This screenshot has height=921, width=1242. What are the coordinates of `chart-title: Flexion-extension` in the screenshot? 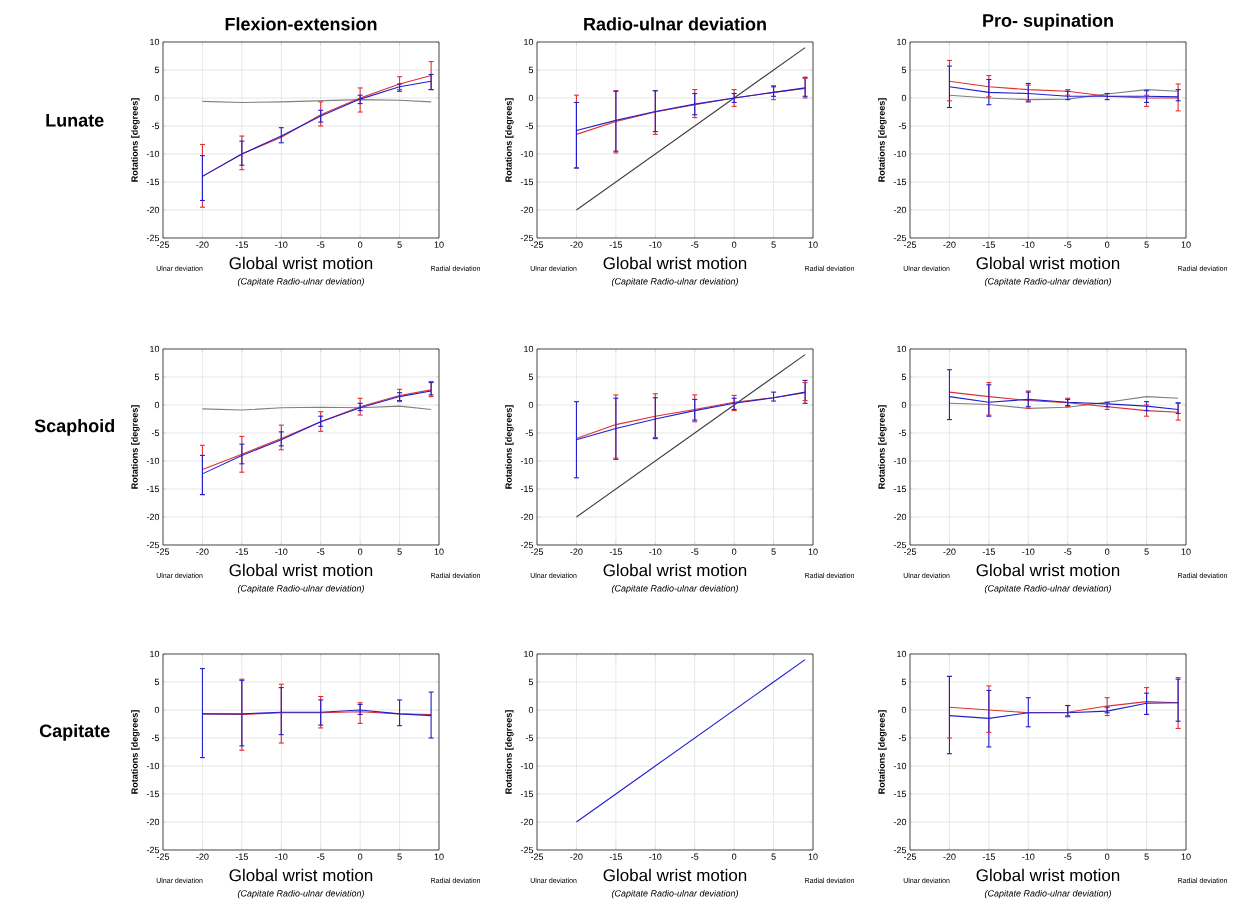 It's located at (301, 24).